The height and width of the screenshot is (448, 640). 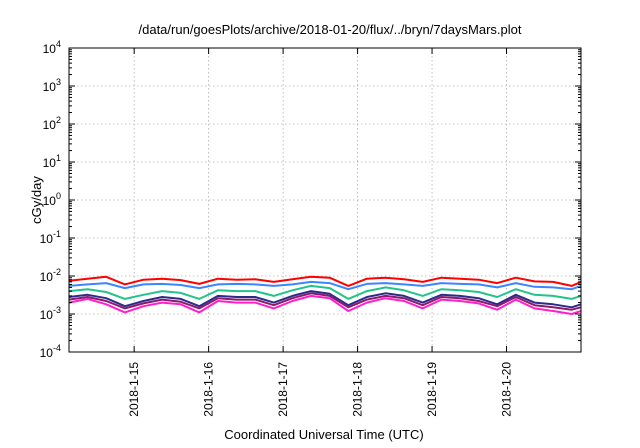 I want to click on x-tick-label: 2018-1-17, so click(x=283, y=389).